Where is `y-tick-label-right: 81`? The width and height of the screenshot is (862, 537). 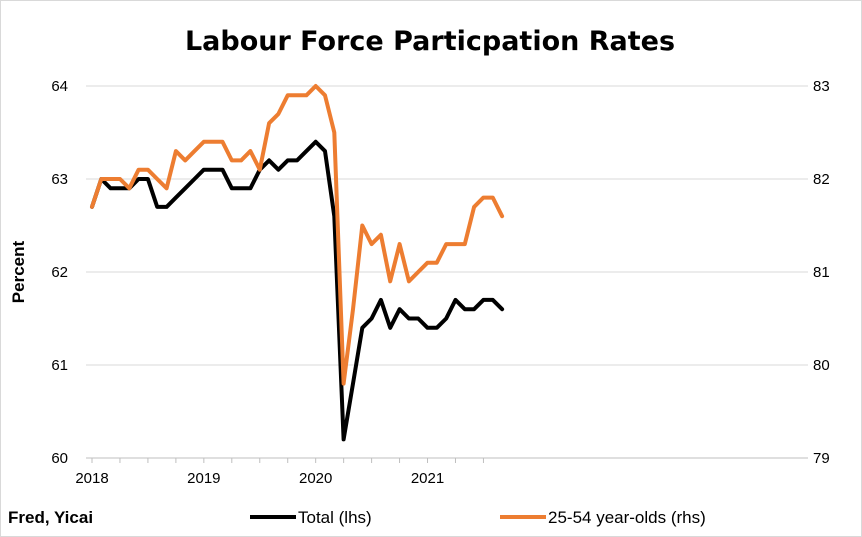 y-tick-label-right: 81 is located at coordinates (821, 272).